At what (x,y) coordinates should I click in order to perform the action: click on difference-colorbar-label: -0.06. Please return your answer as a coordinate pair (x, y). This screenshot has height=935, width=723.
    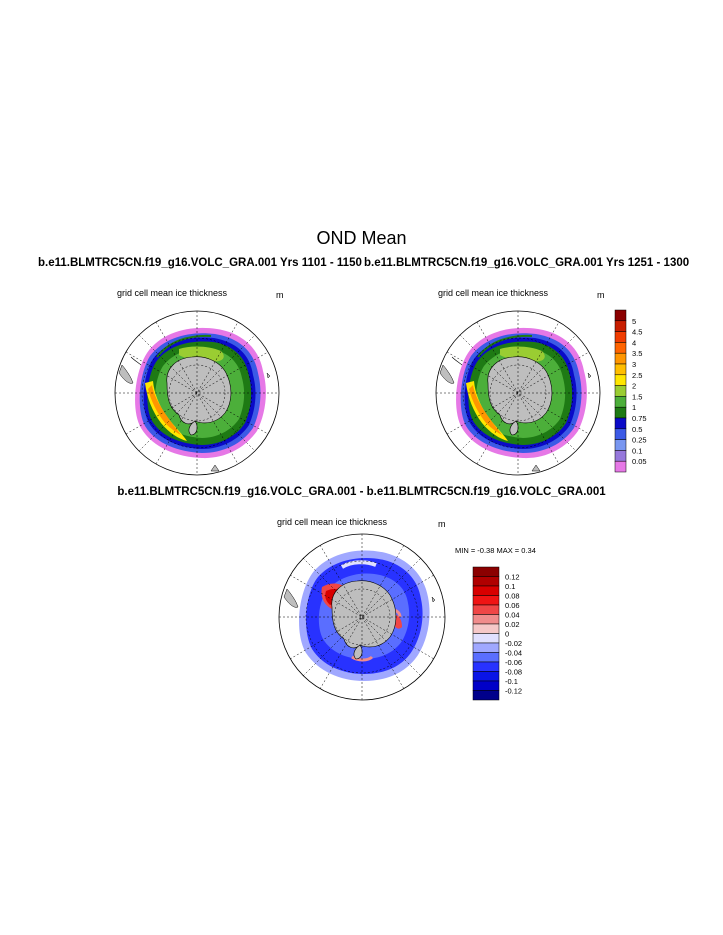
    Looking at the image, I should click on (513, 662).